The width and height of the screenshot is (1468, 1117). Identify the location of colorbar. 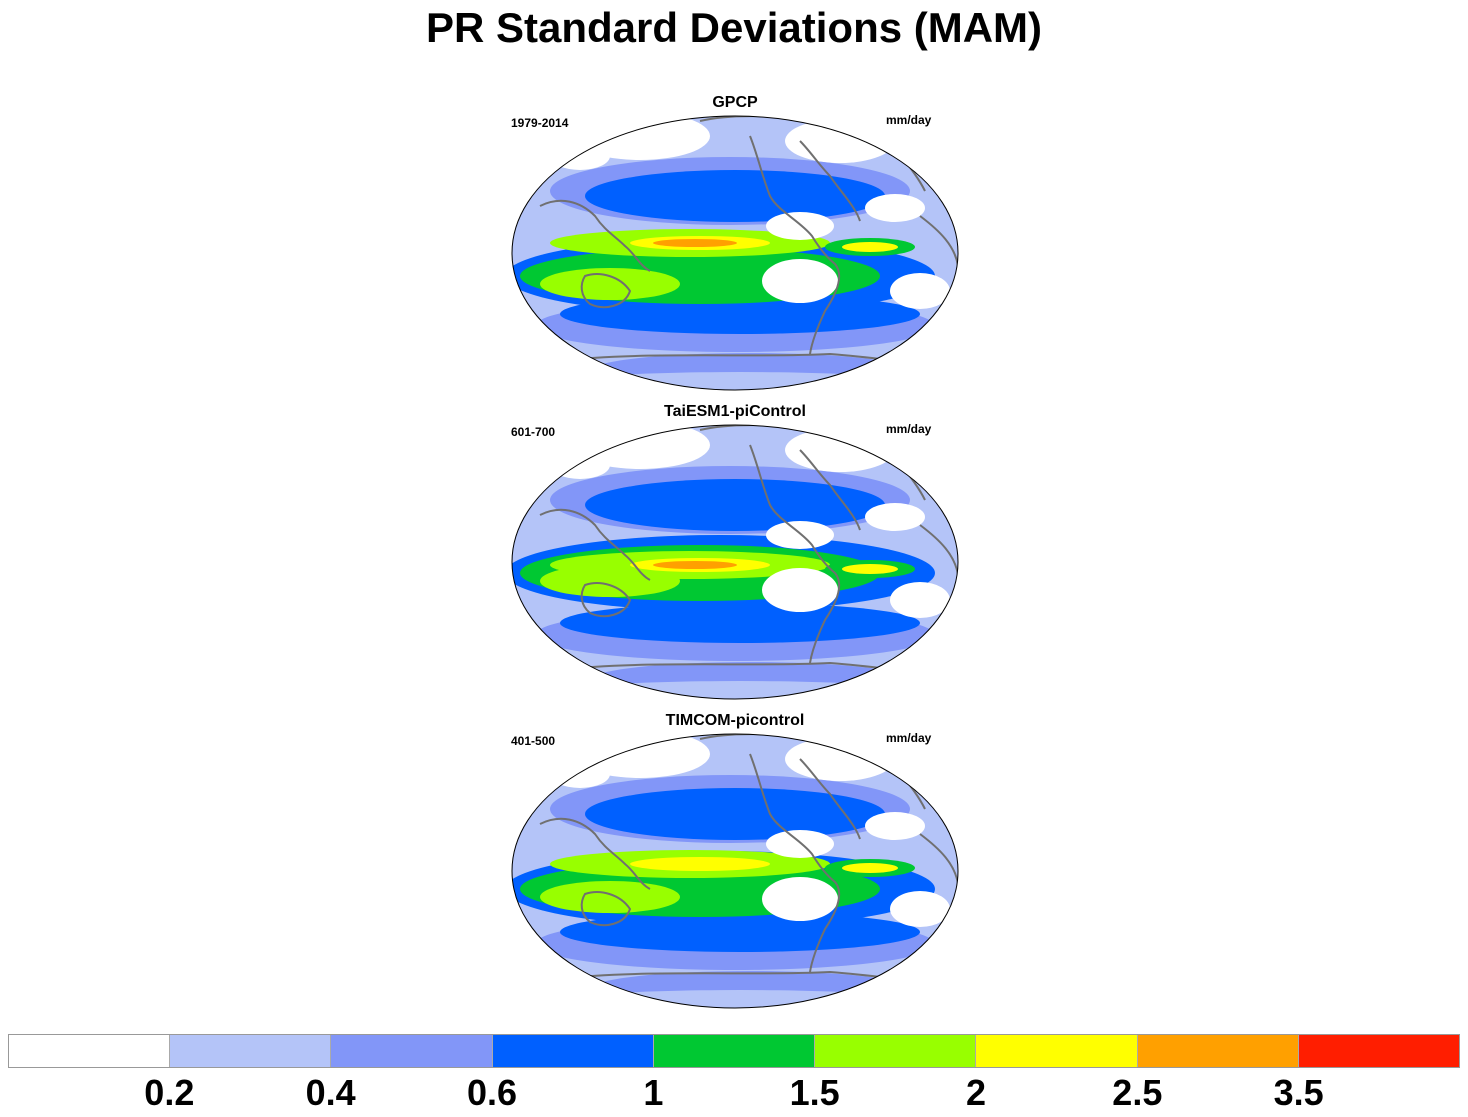
(734, 1051).